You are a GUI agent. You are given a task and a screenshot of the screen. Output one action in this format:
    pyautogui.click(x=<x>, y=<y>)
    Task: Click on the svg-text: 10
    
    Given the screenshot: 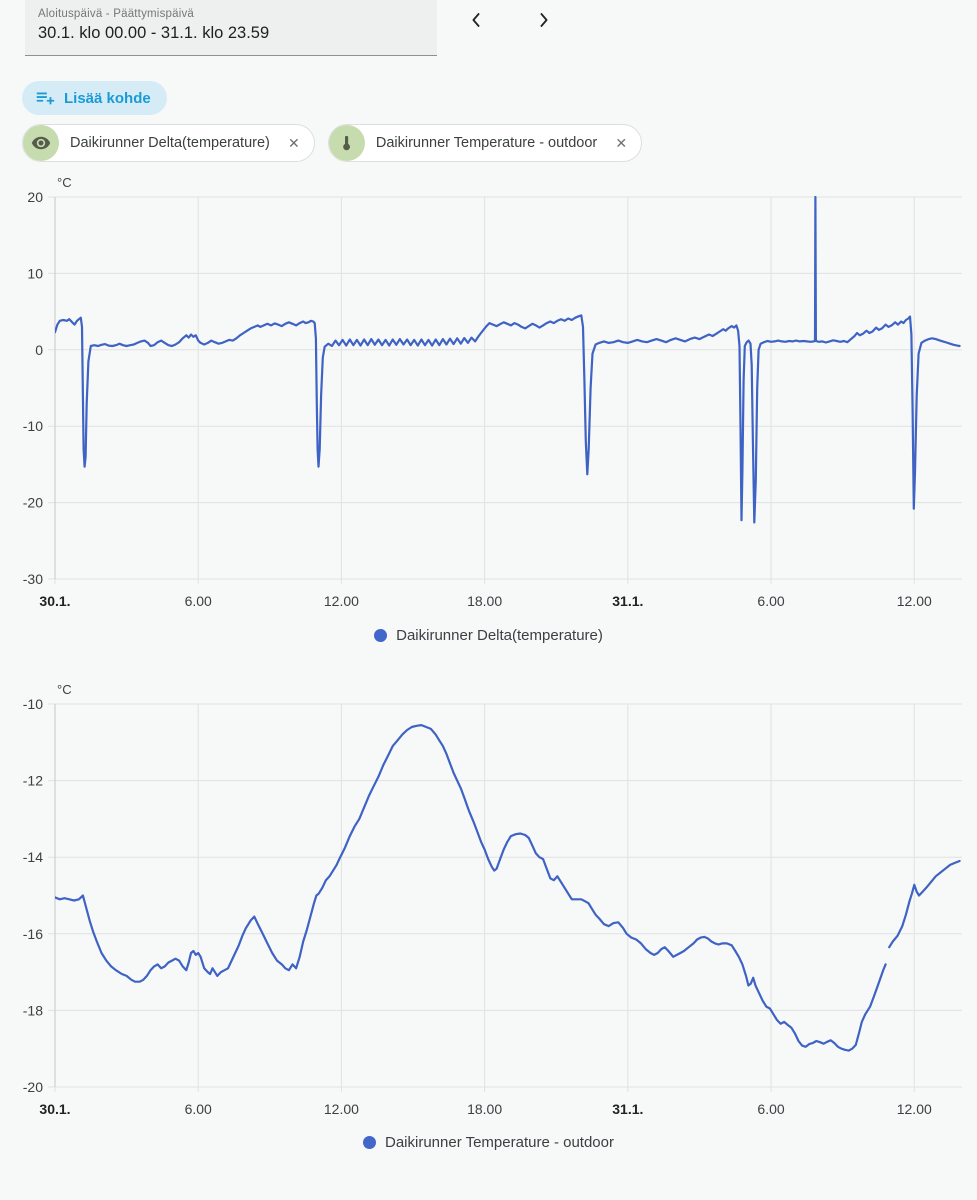 What is the action you would take?
    pyautogui.click(x=35, y=273)
    